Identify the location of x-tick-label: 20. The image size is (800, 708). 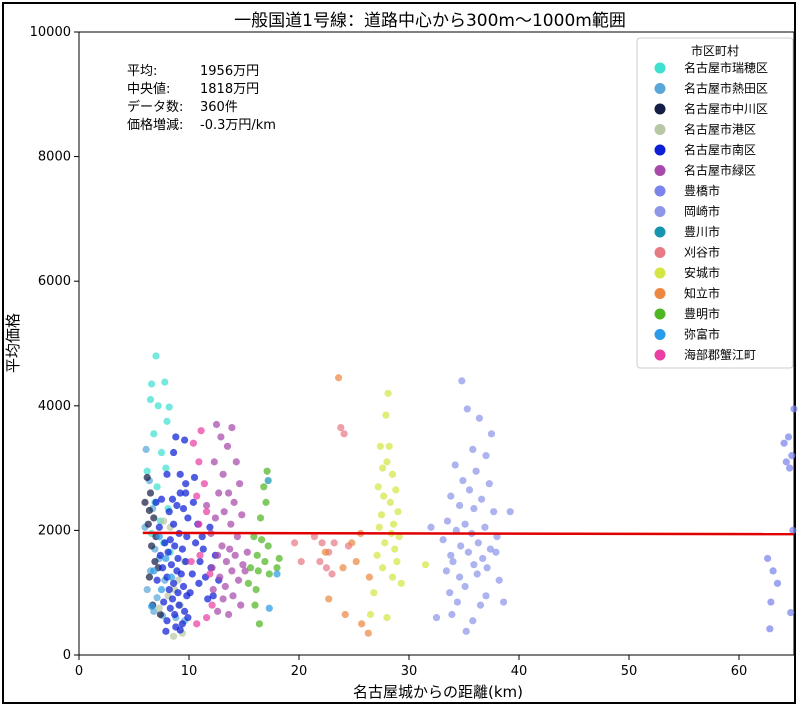
(299, 671).